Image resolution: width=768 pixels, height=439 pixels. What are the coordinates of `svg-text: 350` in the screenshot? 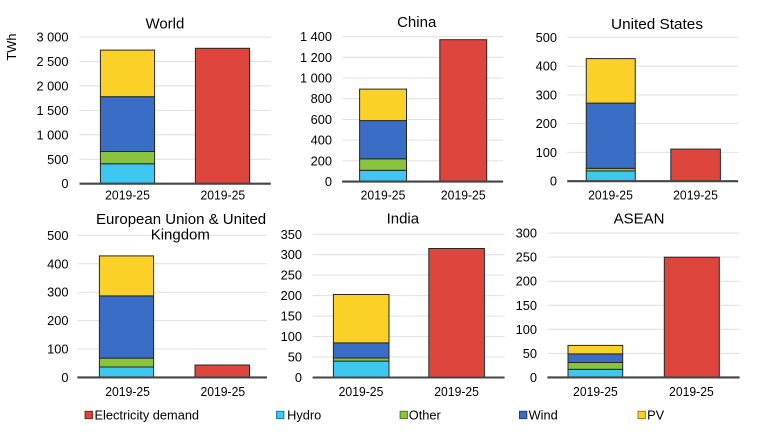 It's located at (291, 234).